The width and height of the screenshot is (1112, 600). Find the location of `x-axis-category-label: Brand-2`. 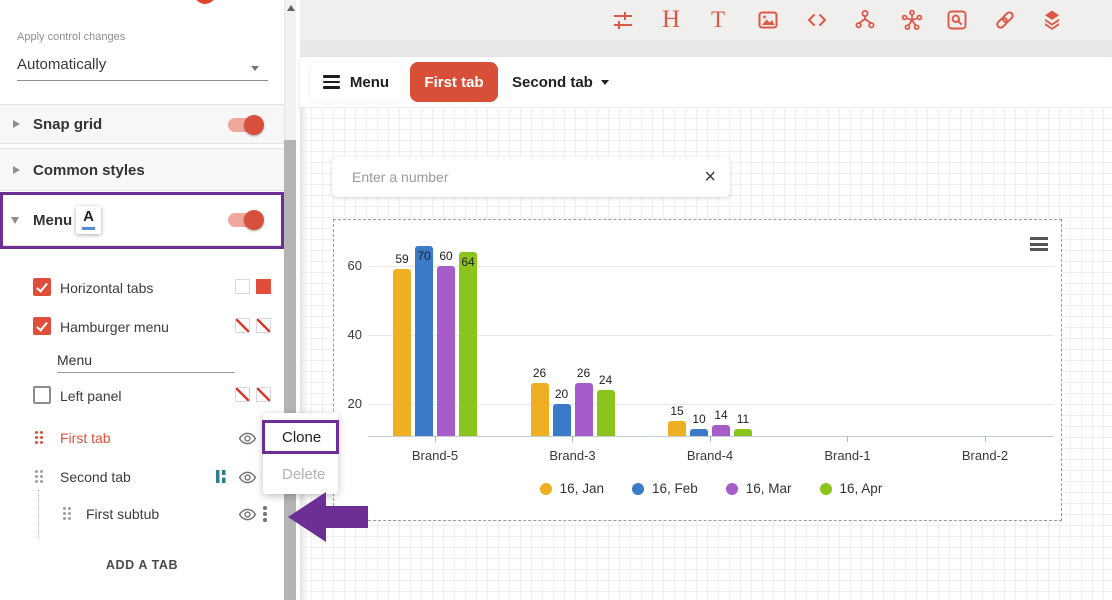

x-axis-category-label: Brand-2 is located at coordinates (985, 455).